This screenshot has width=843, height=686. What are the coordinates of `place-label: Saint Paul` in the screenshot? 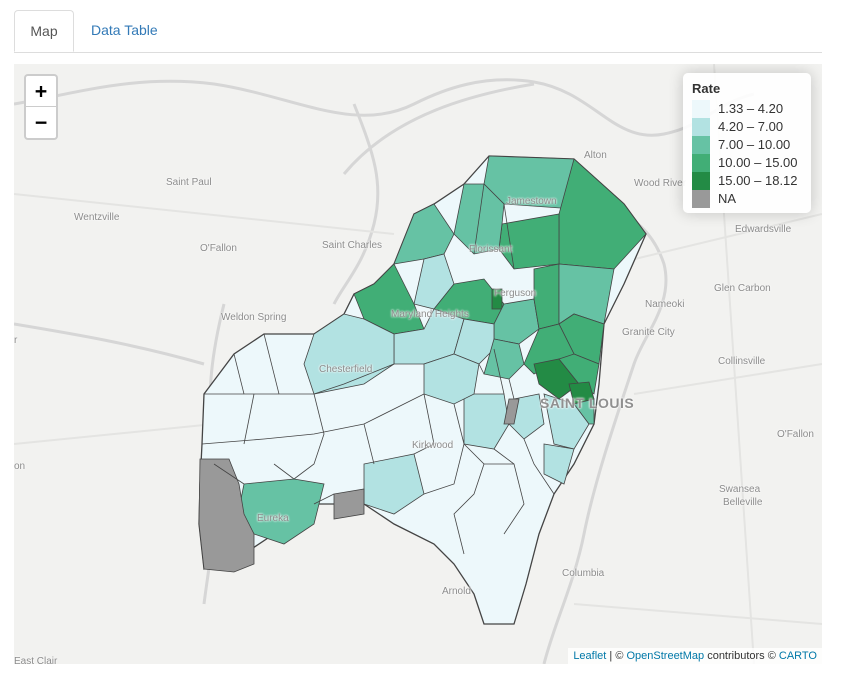 It's located at (189, 182).